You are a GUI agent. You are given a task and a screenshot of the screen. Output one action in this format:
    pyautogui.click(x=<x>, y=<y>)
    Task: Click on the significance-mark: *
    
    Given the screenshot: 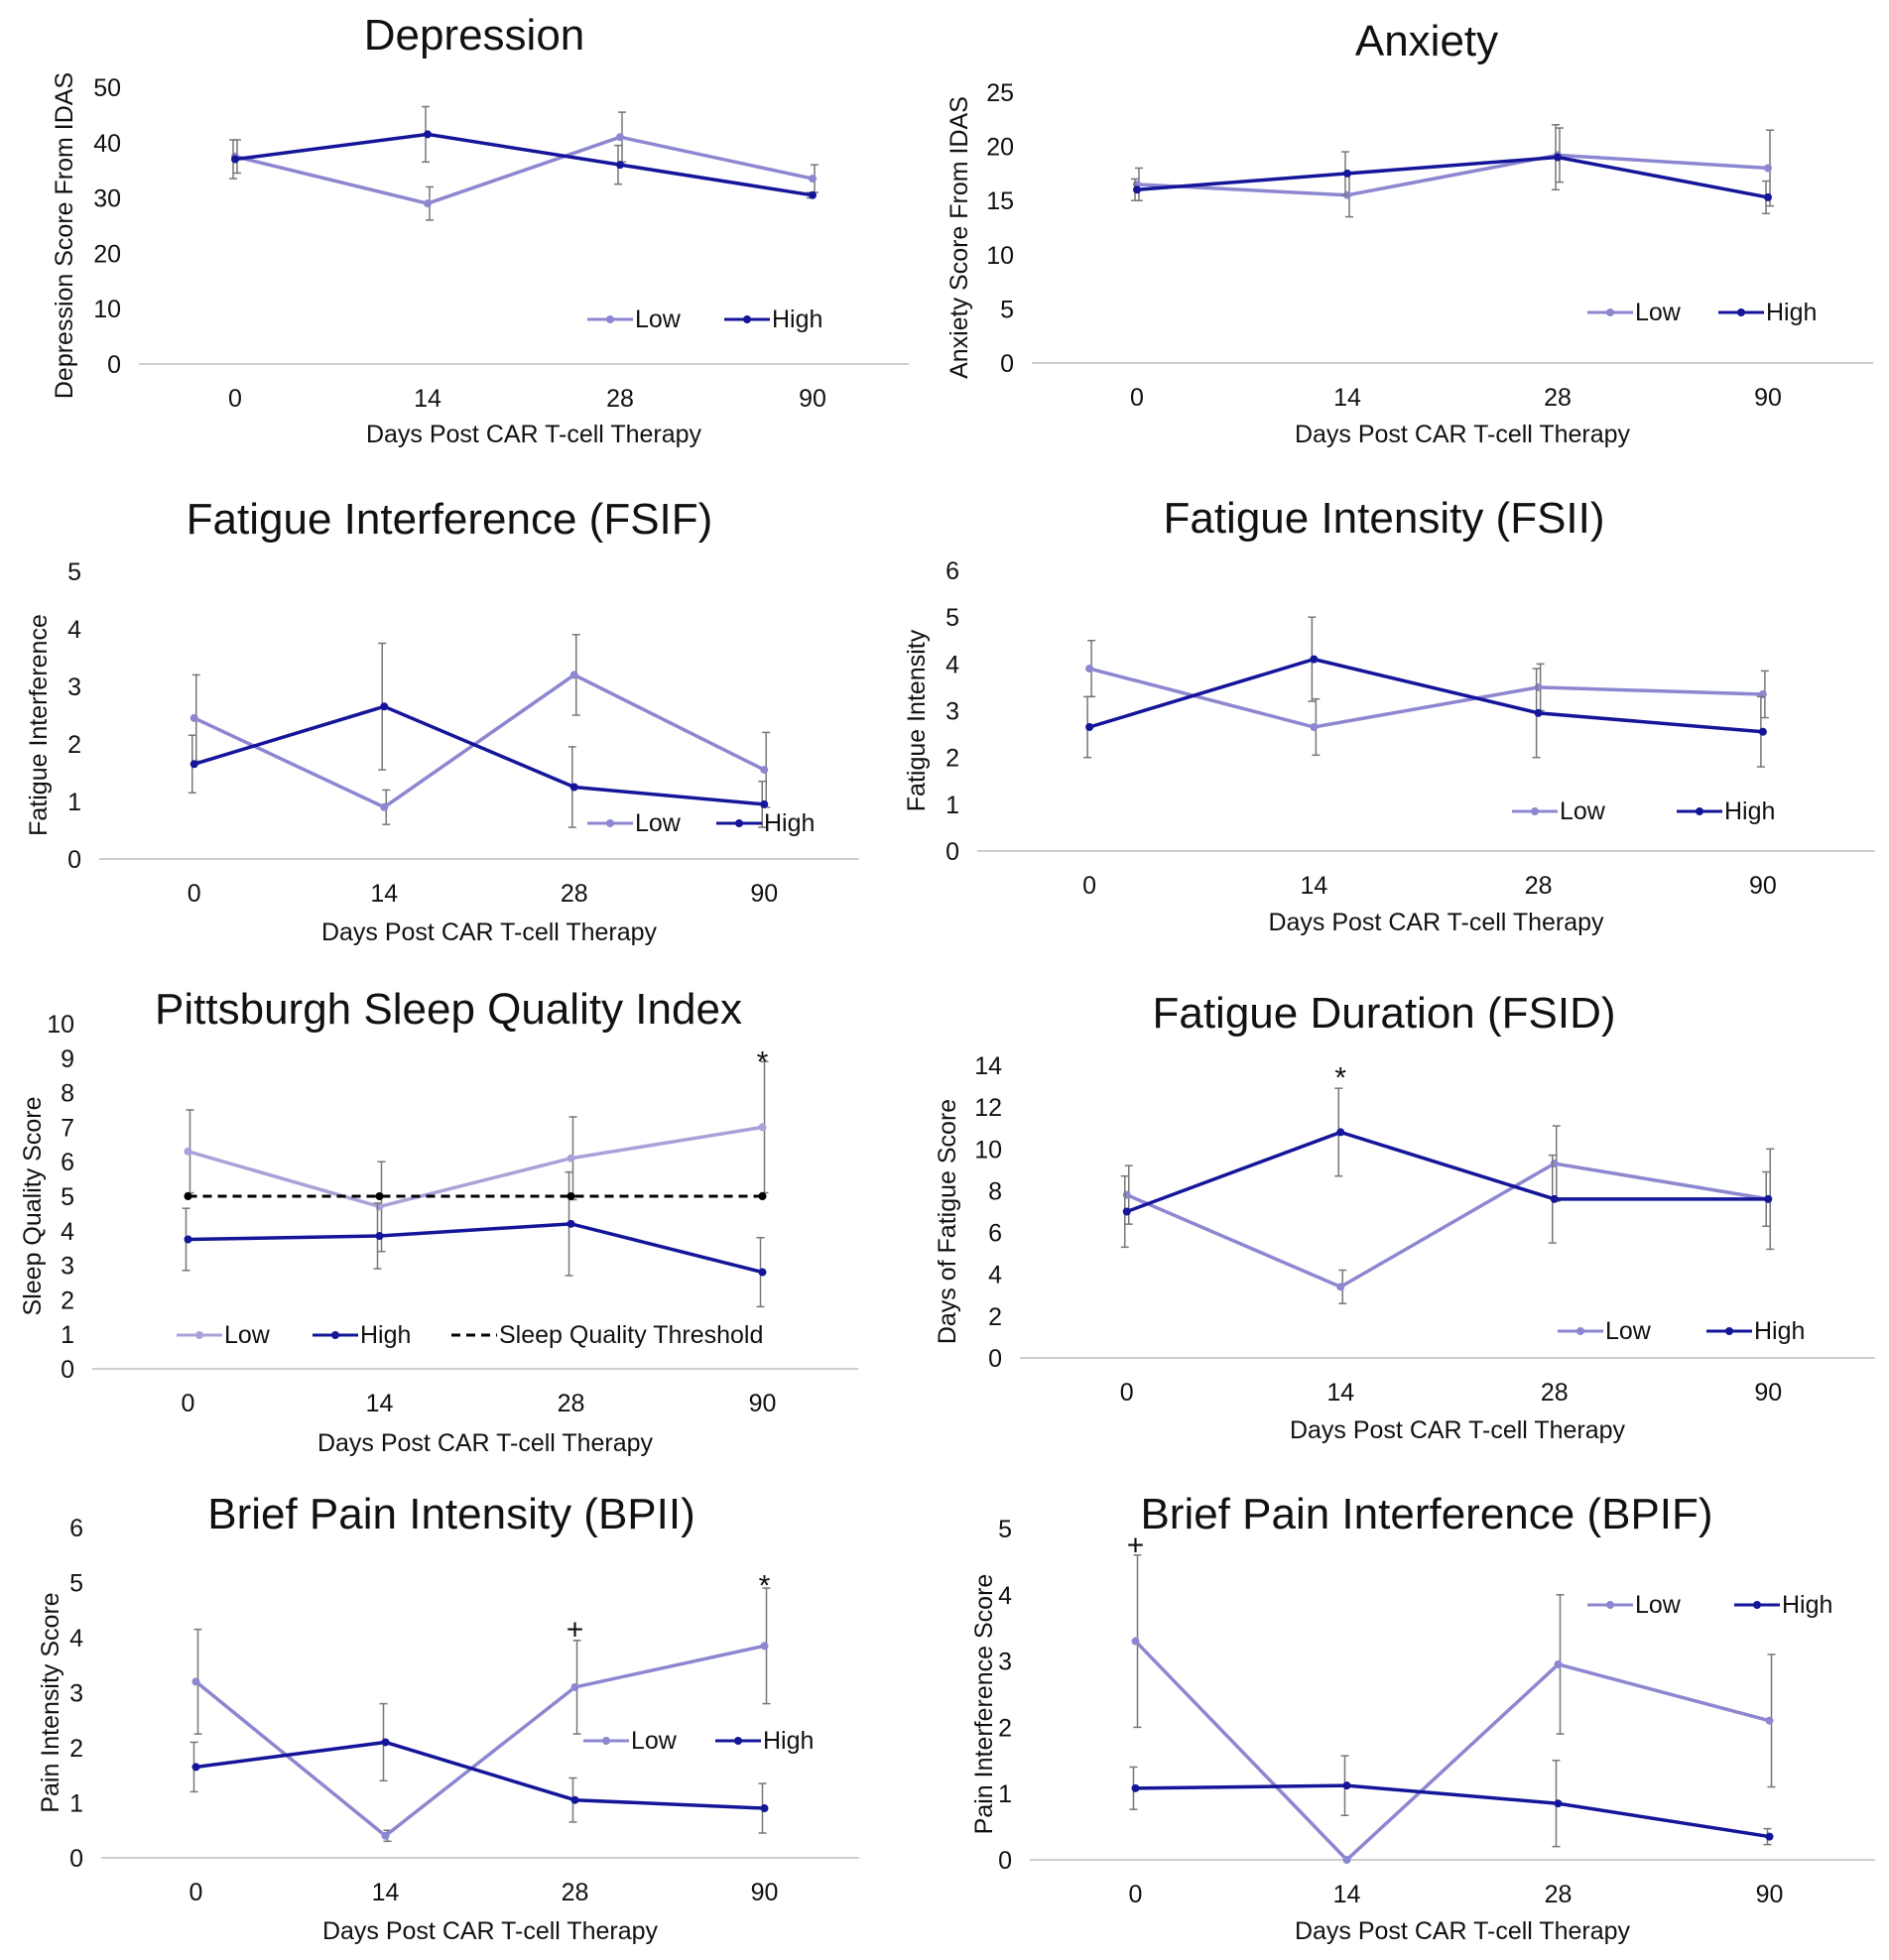 What is the action you would take?
    pyautogui.click(x=1340, y=1079)
    